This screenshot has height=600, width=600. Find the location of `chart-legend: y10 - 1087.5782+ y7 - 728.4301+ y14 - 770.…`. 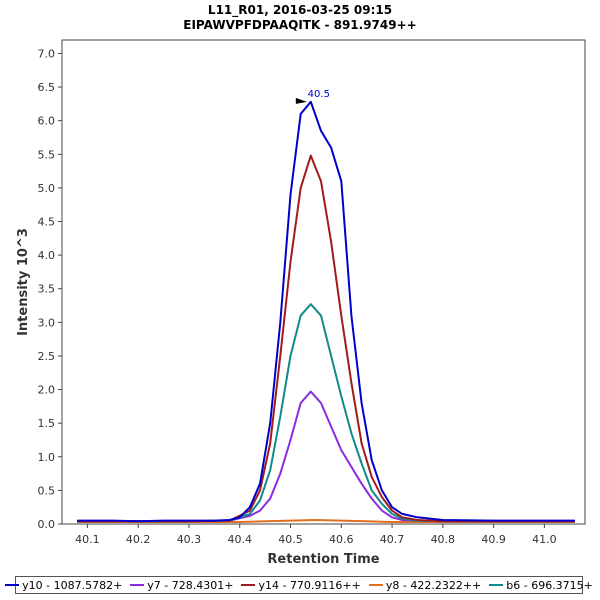

chart-legend: y10 - 1087.5782+ y7 - 728.4301+ y14 - 770.… is located at coordinates (299, 585).